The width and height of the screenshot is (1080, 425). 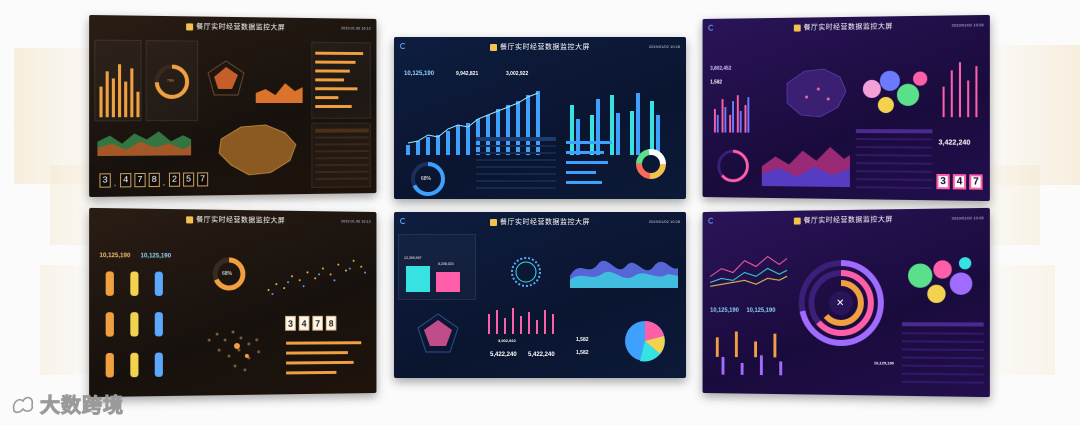 I want to click on backdrop-panel-right-top, so click(x=1032, y=115).